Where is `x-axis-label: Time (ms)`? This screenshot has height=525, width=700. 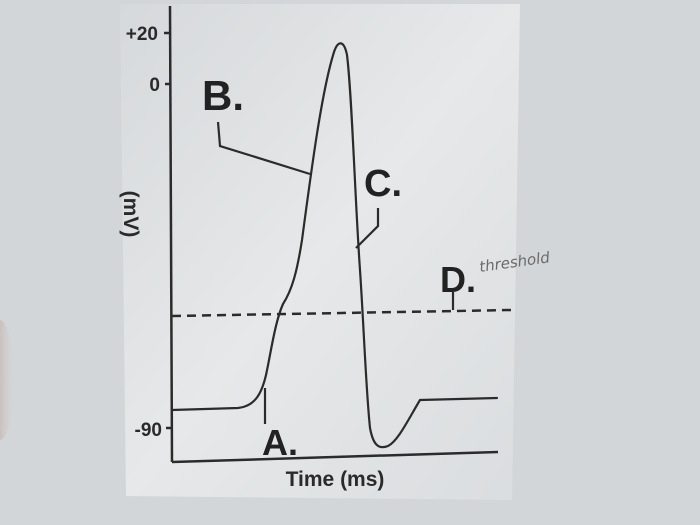 x-axis-label: Time (ms) is located at coordinates (335, 479).